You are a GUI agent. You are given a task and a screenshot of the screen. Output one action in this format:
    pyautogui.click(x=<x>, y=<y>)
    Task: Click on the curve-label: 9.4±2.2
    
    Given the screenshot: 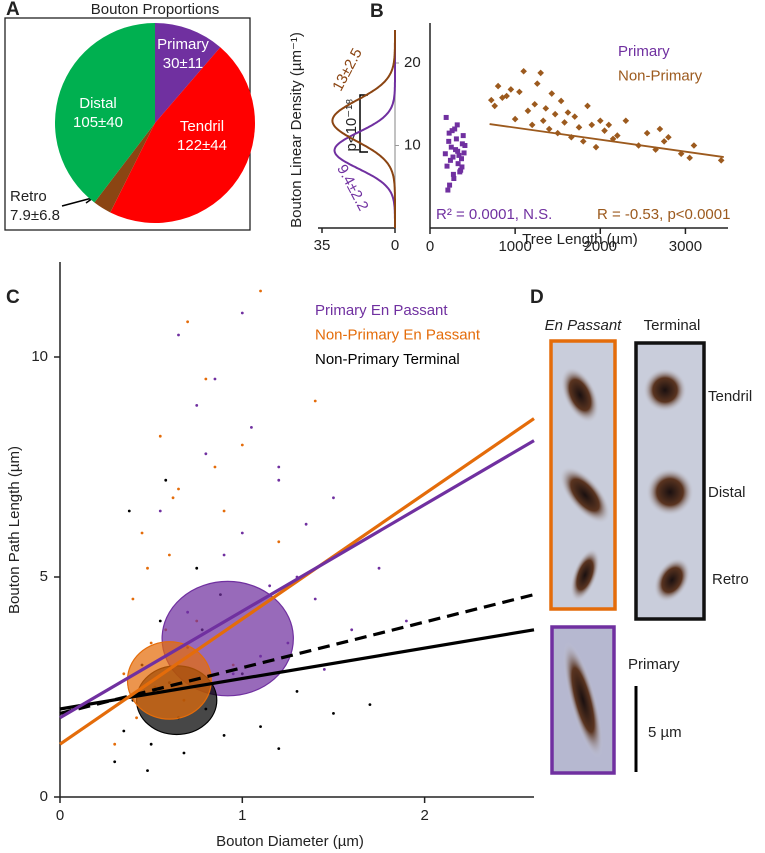 What is the action you would take?
    pyautogui.click(x=352, y=188)
    